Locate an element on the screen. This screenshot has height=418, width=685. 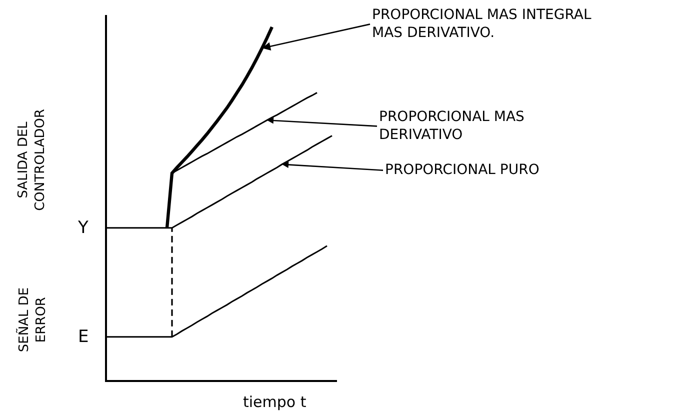
x-axis-title: tiempo t is located at coordinates (274, 402).